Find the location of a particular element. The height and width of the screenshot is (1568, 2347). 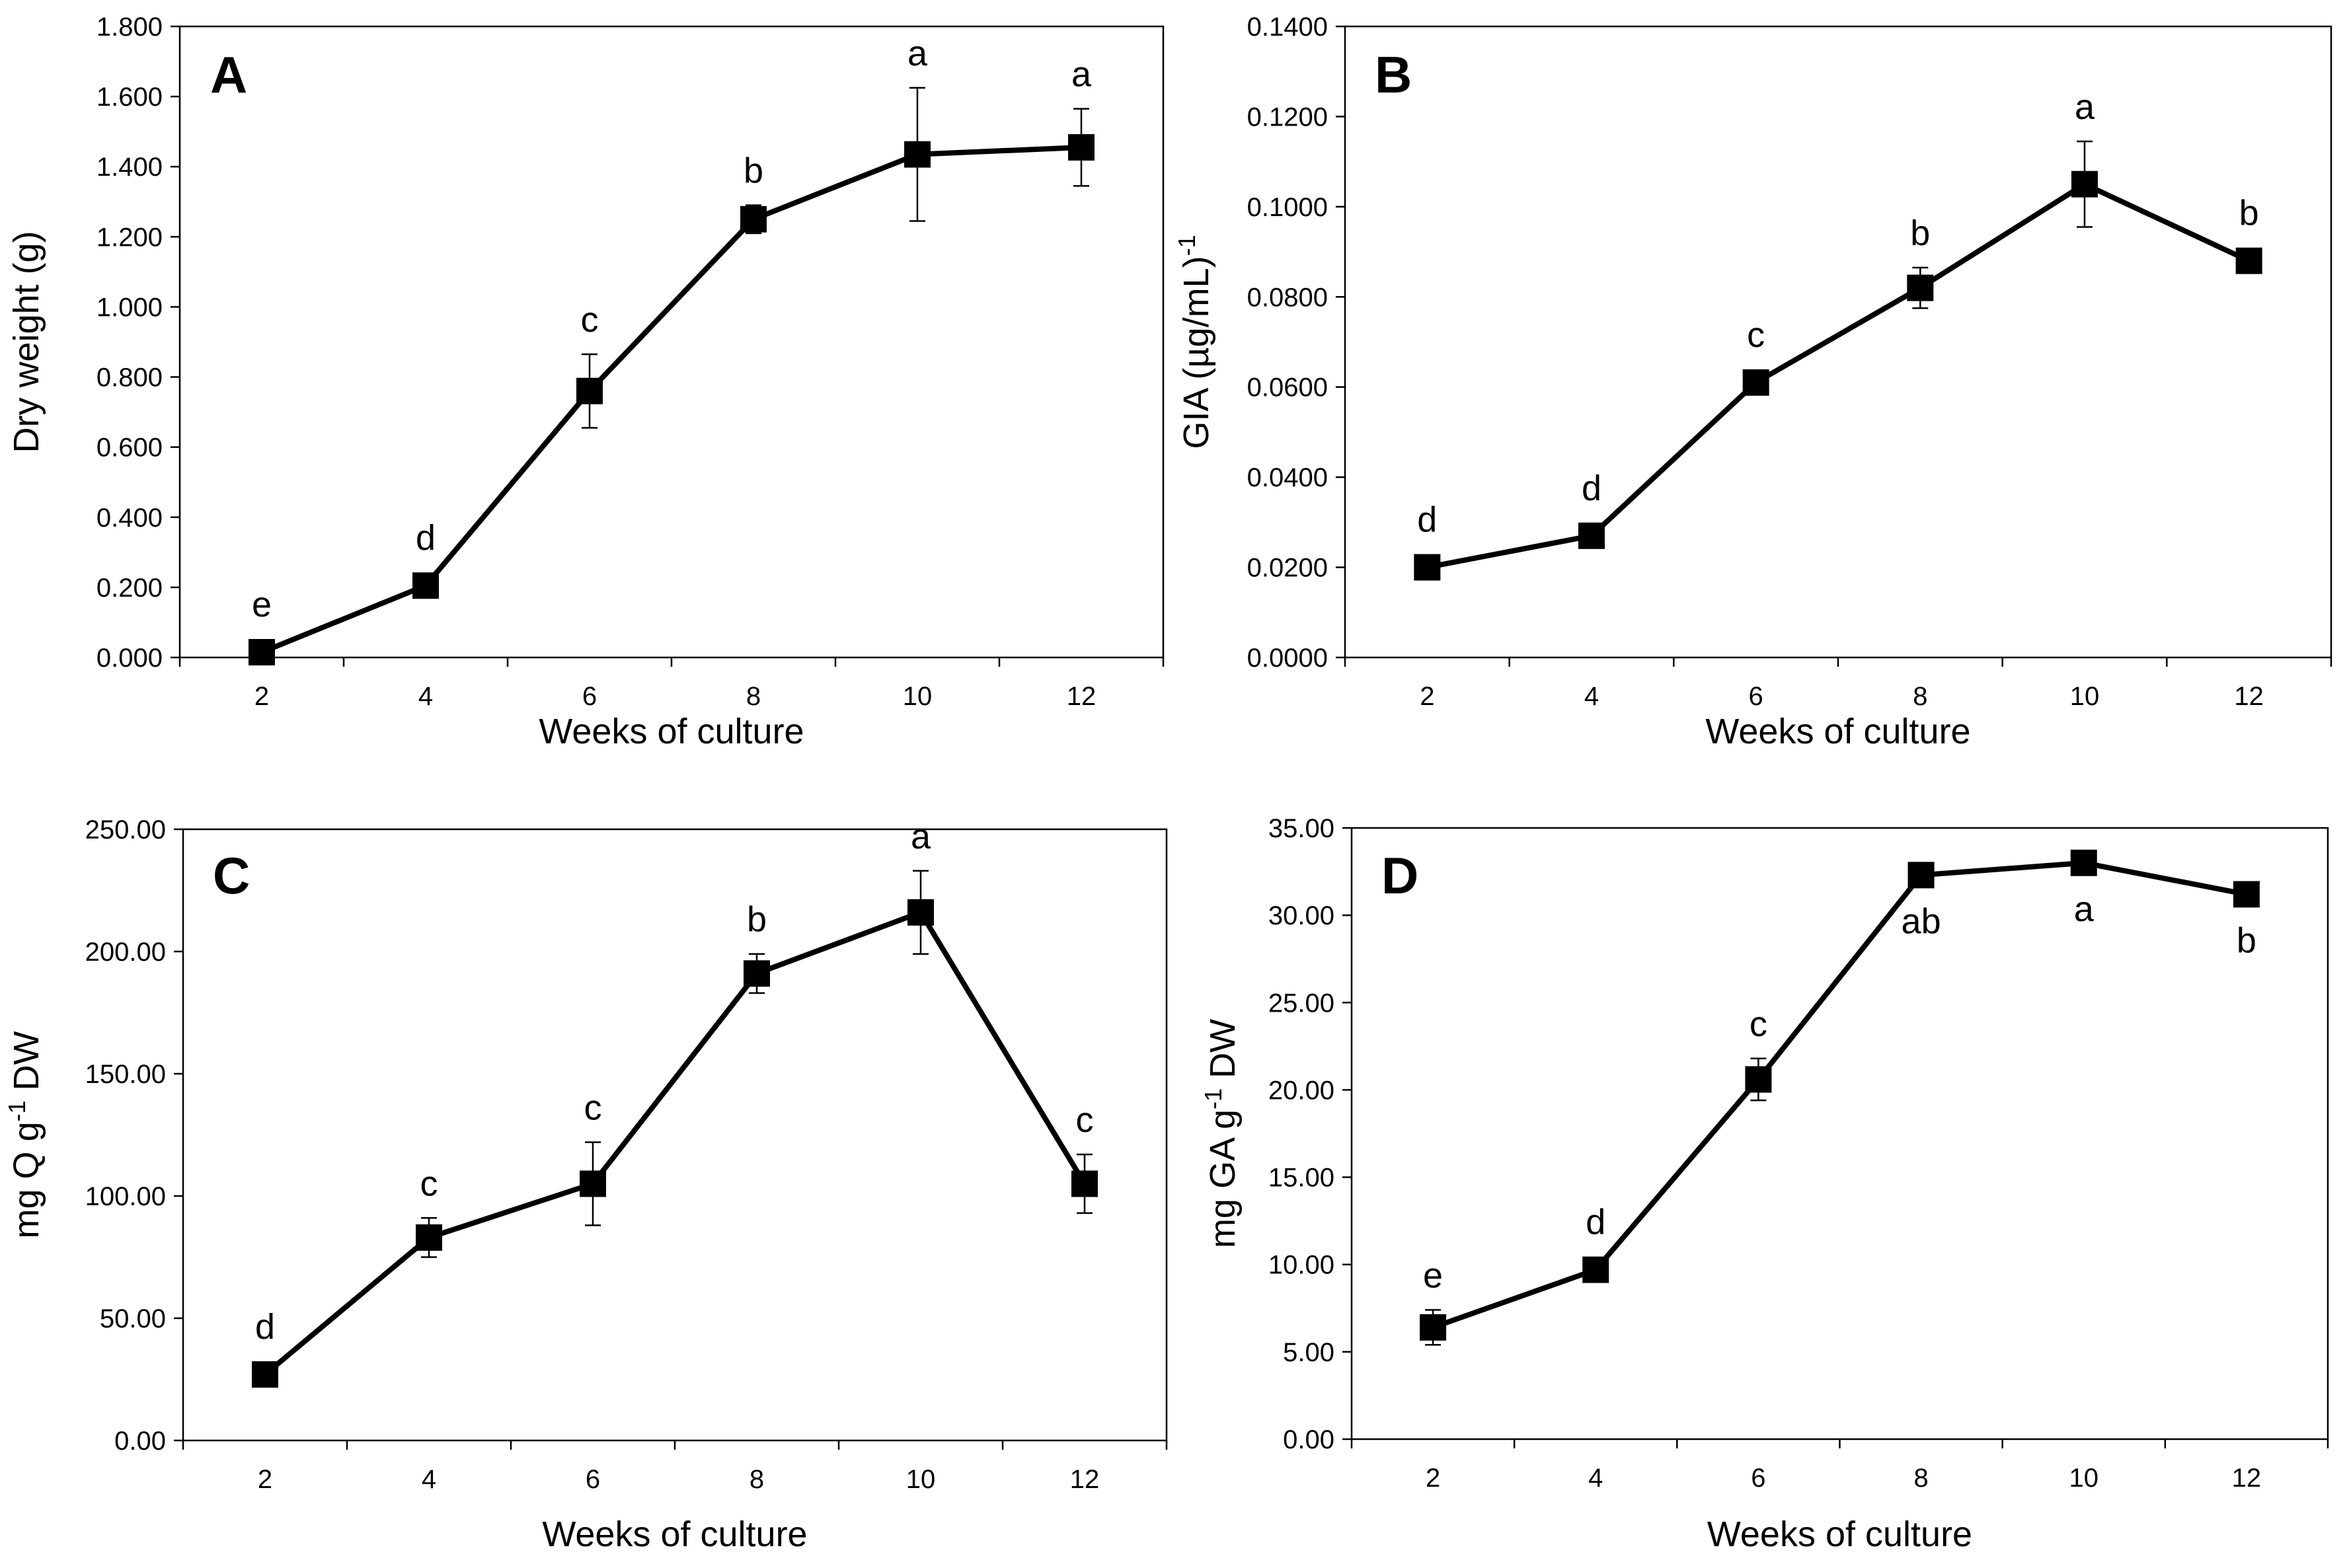

panel-a-significance-letter: b is located at coordinates (753, 171).